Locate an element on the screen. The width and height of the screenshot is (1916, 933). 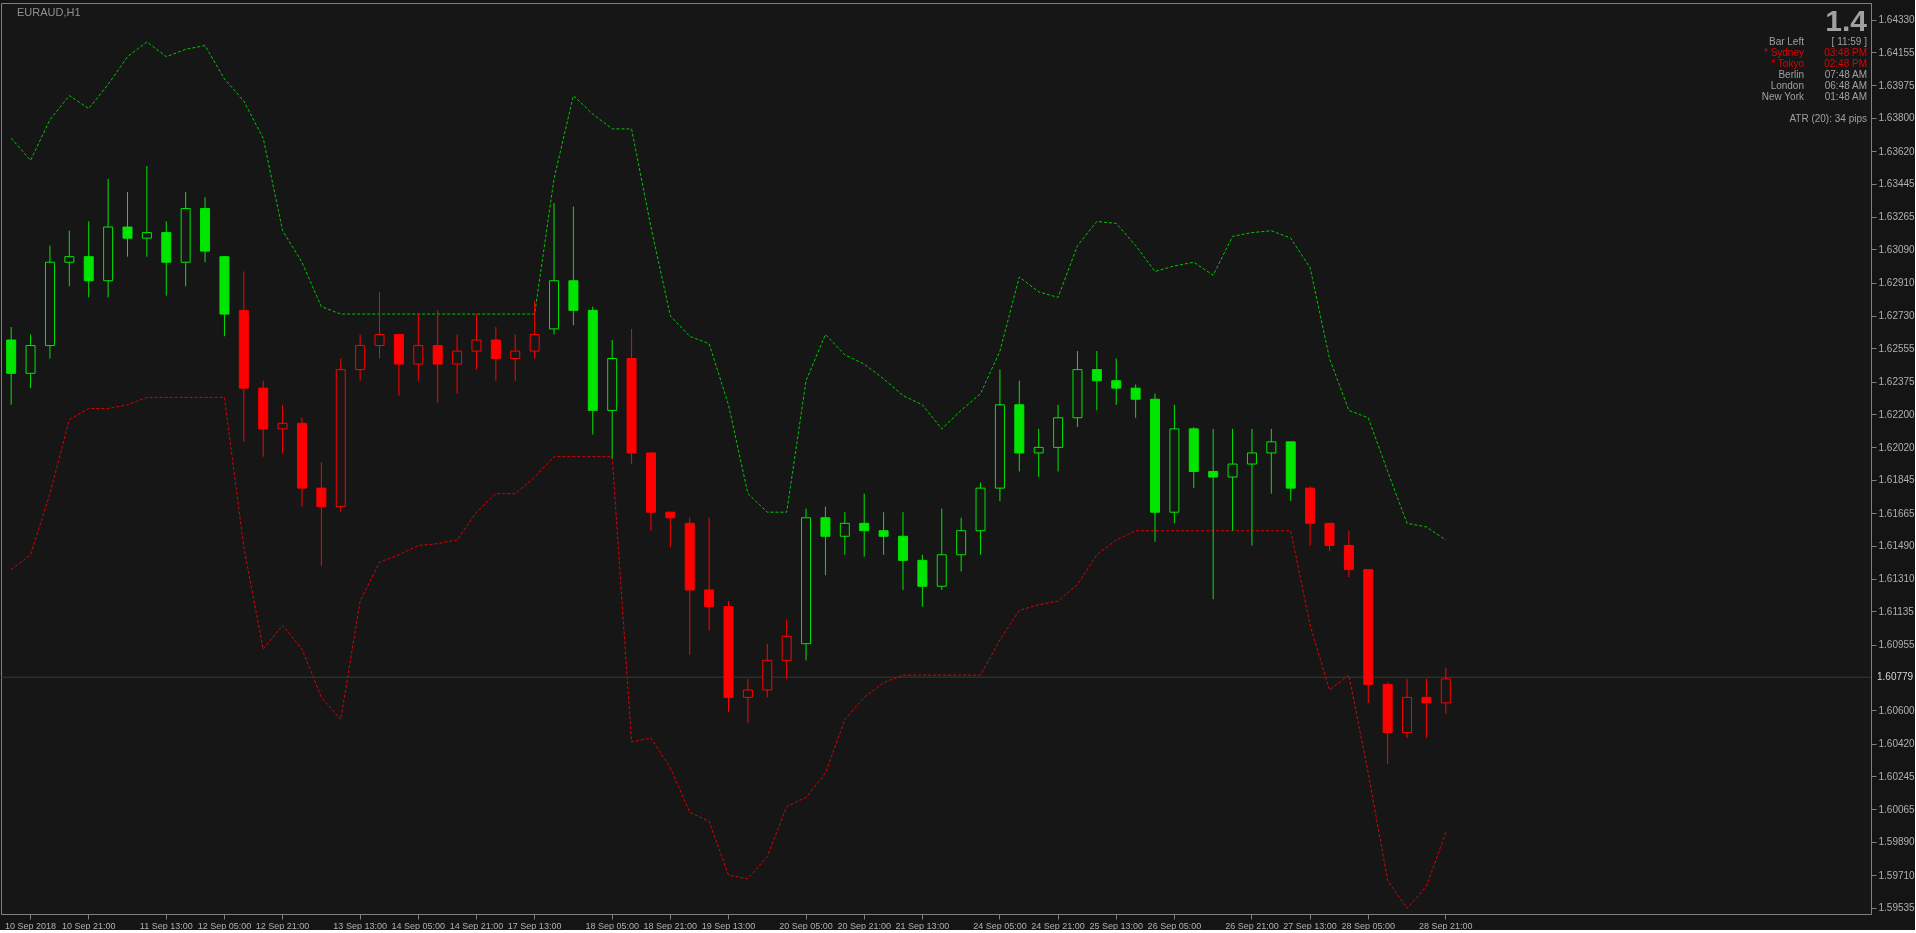
y-tick-label: 1.62375 is located at coordinates (1897, 382).